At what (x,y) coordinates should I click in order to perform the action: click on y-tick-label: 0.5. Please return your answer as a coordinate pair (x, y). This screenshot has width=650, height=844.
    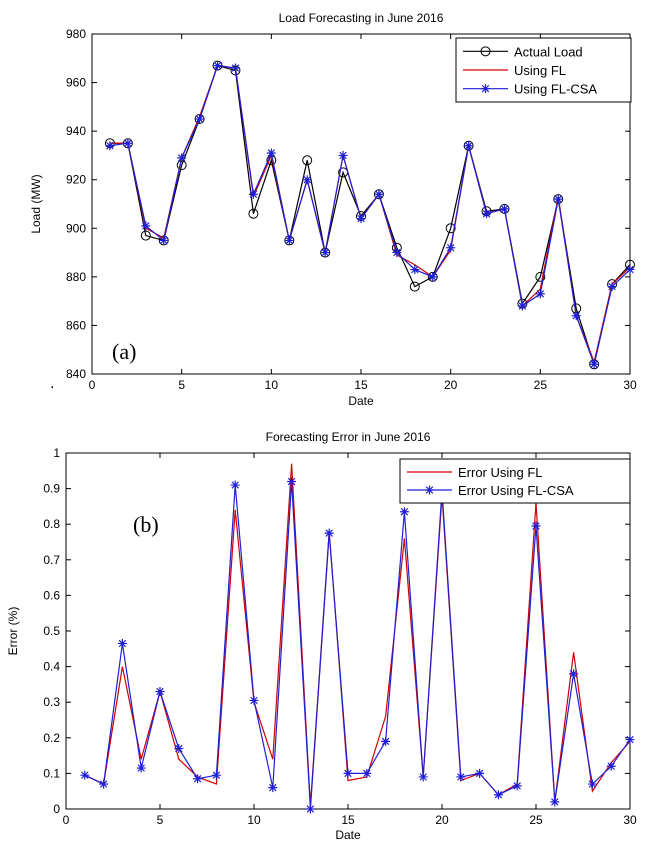
    Looking at the image, I should click on (51, 631).